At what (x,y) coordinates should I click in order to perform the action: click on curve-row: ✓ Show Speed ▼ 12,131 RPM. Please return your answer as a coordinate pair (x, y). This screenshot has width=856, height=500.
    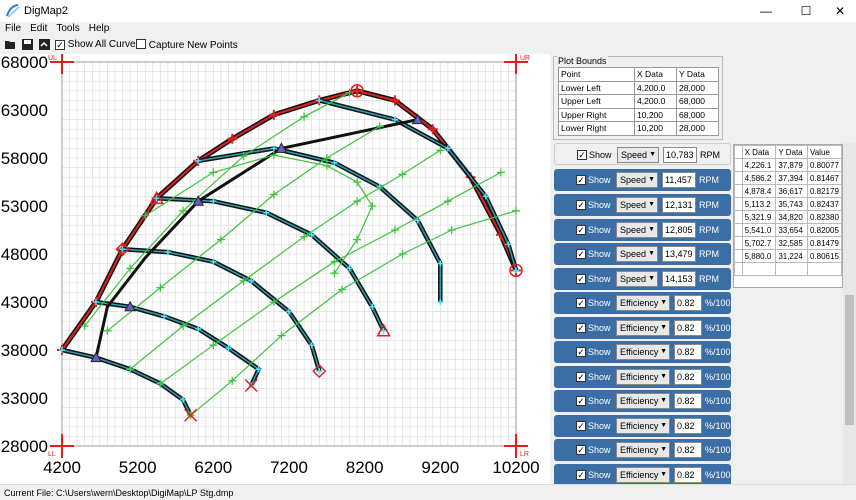
    Looking at the image, I should click on (642, 205).